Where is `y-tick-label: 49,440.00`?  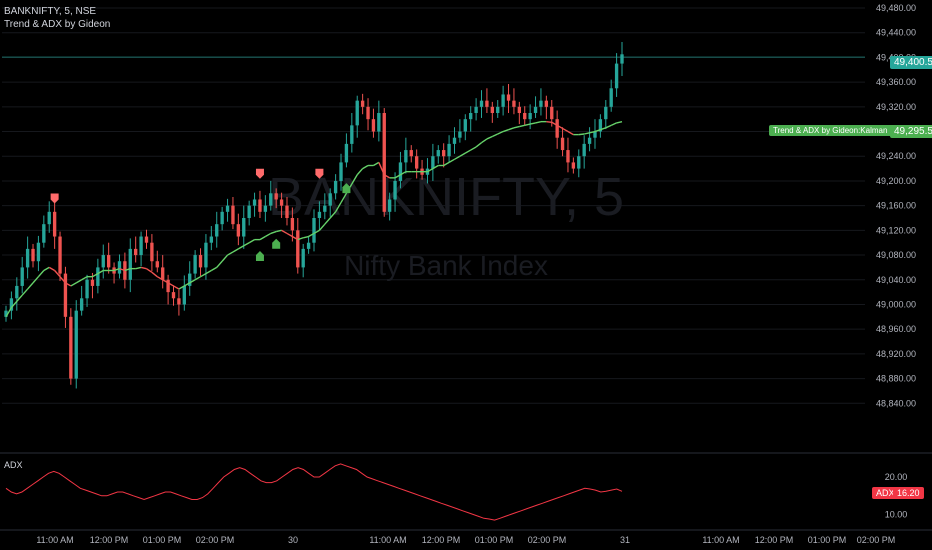
y-tick-label: 49,440.00 is located at coordinates (896, 33).